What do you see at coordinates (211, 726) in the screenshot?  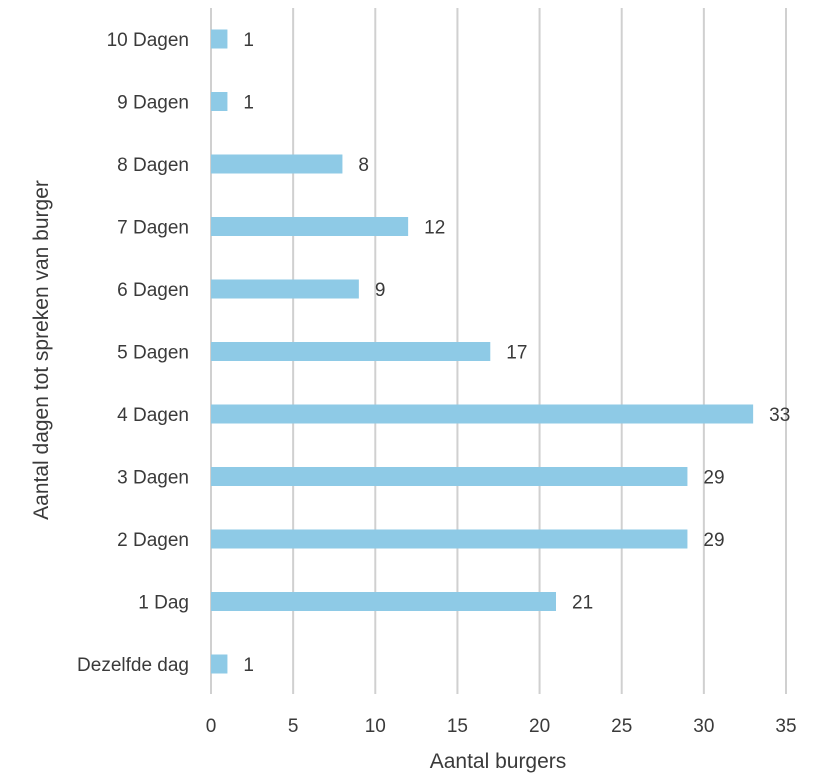 I see `x-tick-label: 0` at bounding box center [211, 726].